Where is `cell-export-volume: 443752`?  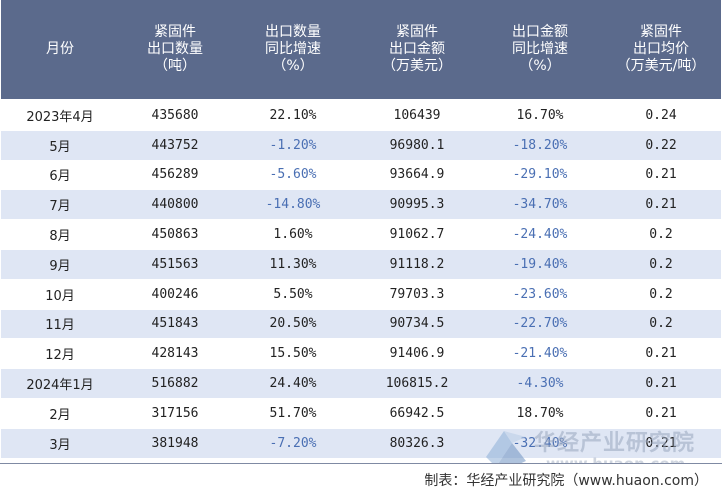
cell-export-volume: 443752 is located at coordinates (175, 145).